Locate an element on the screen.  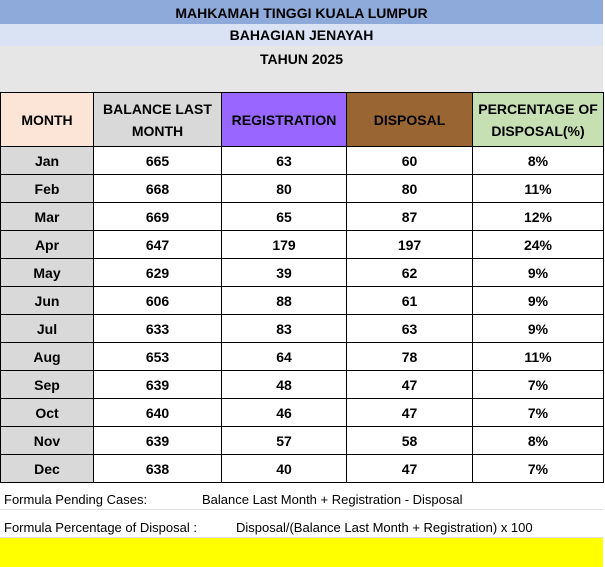
table-row: Aug 653 64 78 11% is located at coordinates (302, 356).